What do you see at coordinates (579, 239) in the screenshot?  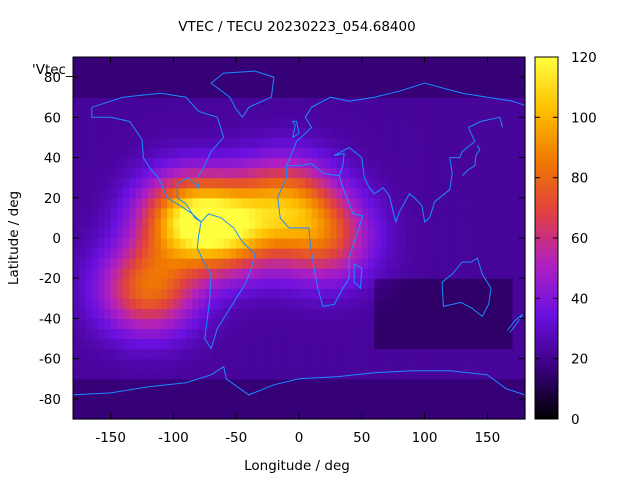 I see `colorbar-tick-label: 60` at bounding box center [579, 239].